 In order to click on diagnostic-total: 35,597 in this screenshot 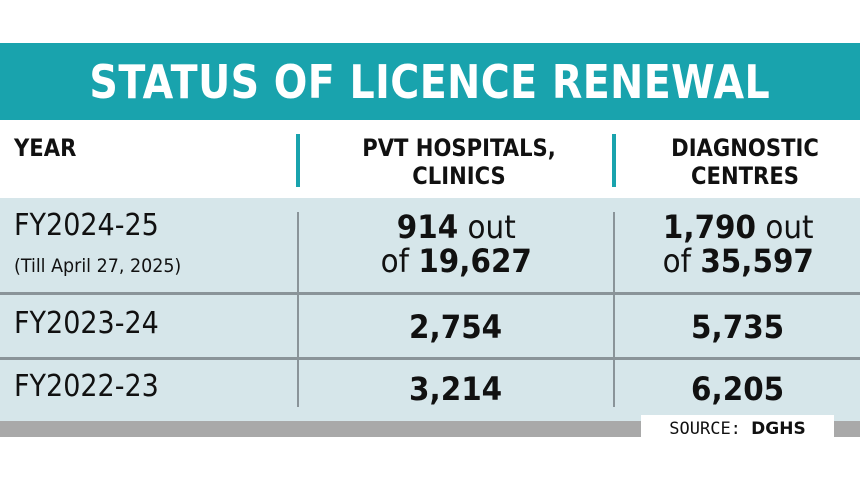, I will do `click(757, 261)`.